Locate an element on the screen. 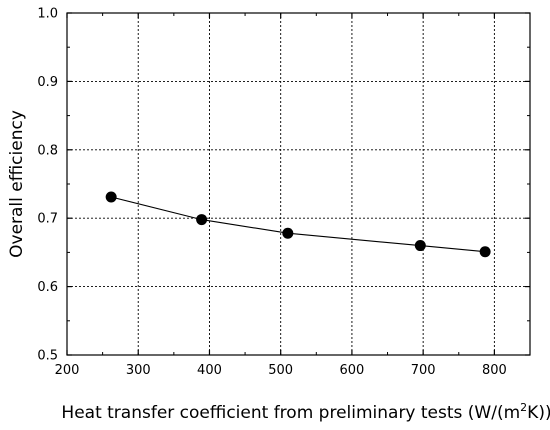 This screenshot has height=430, width=550. x-tick-label: 500 is located at coordinates (280, 370).